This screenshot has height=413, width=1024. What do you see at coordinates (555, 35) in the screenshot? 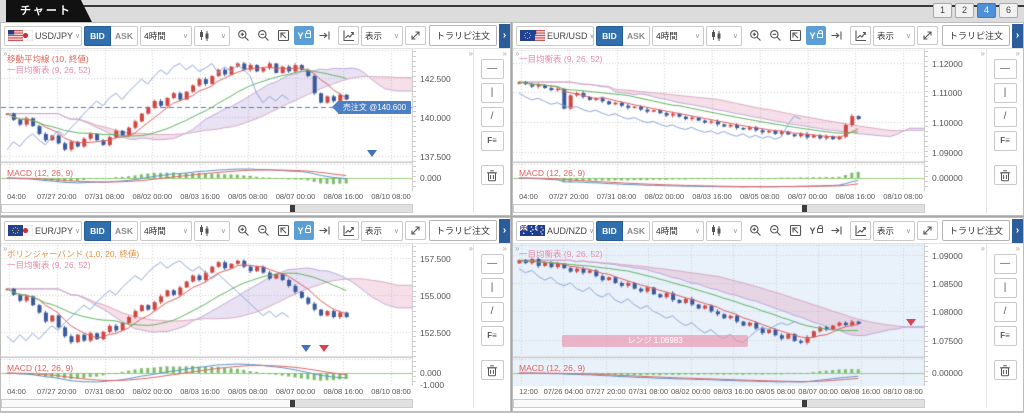
I see `currency-pair-select: EUR/USD ∨` at bounding box center [555, 35].